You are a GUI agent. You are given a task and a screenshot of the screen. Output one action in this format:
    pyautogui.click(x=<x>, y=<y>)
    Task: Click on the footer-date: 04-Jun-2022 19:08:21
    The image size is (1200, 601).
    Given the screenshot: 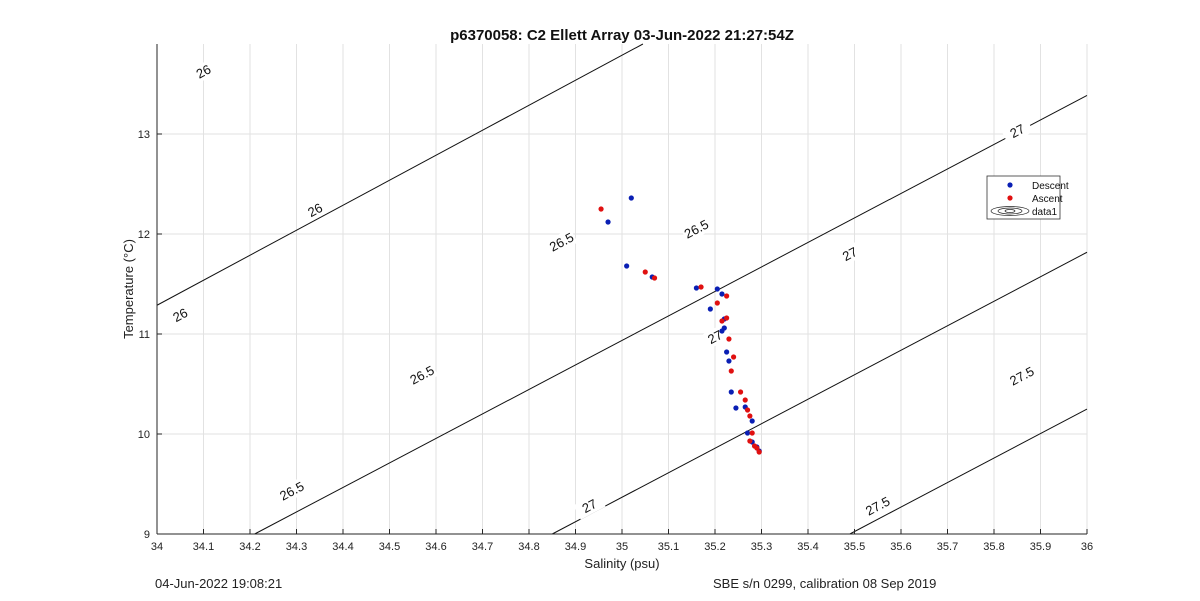 What is the action you would take?
    pyautogui.click(x=219, y=583)
    